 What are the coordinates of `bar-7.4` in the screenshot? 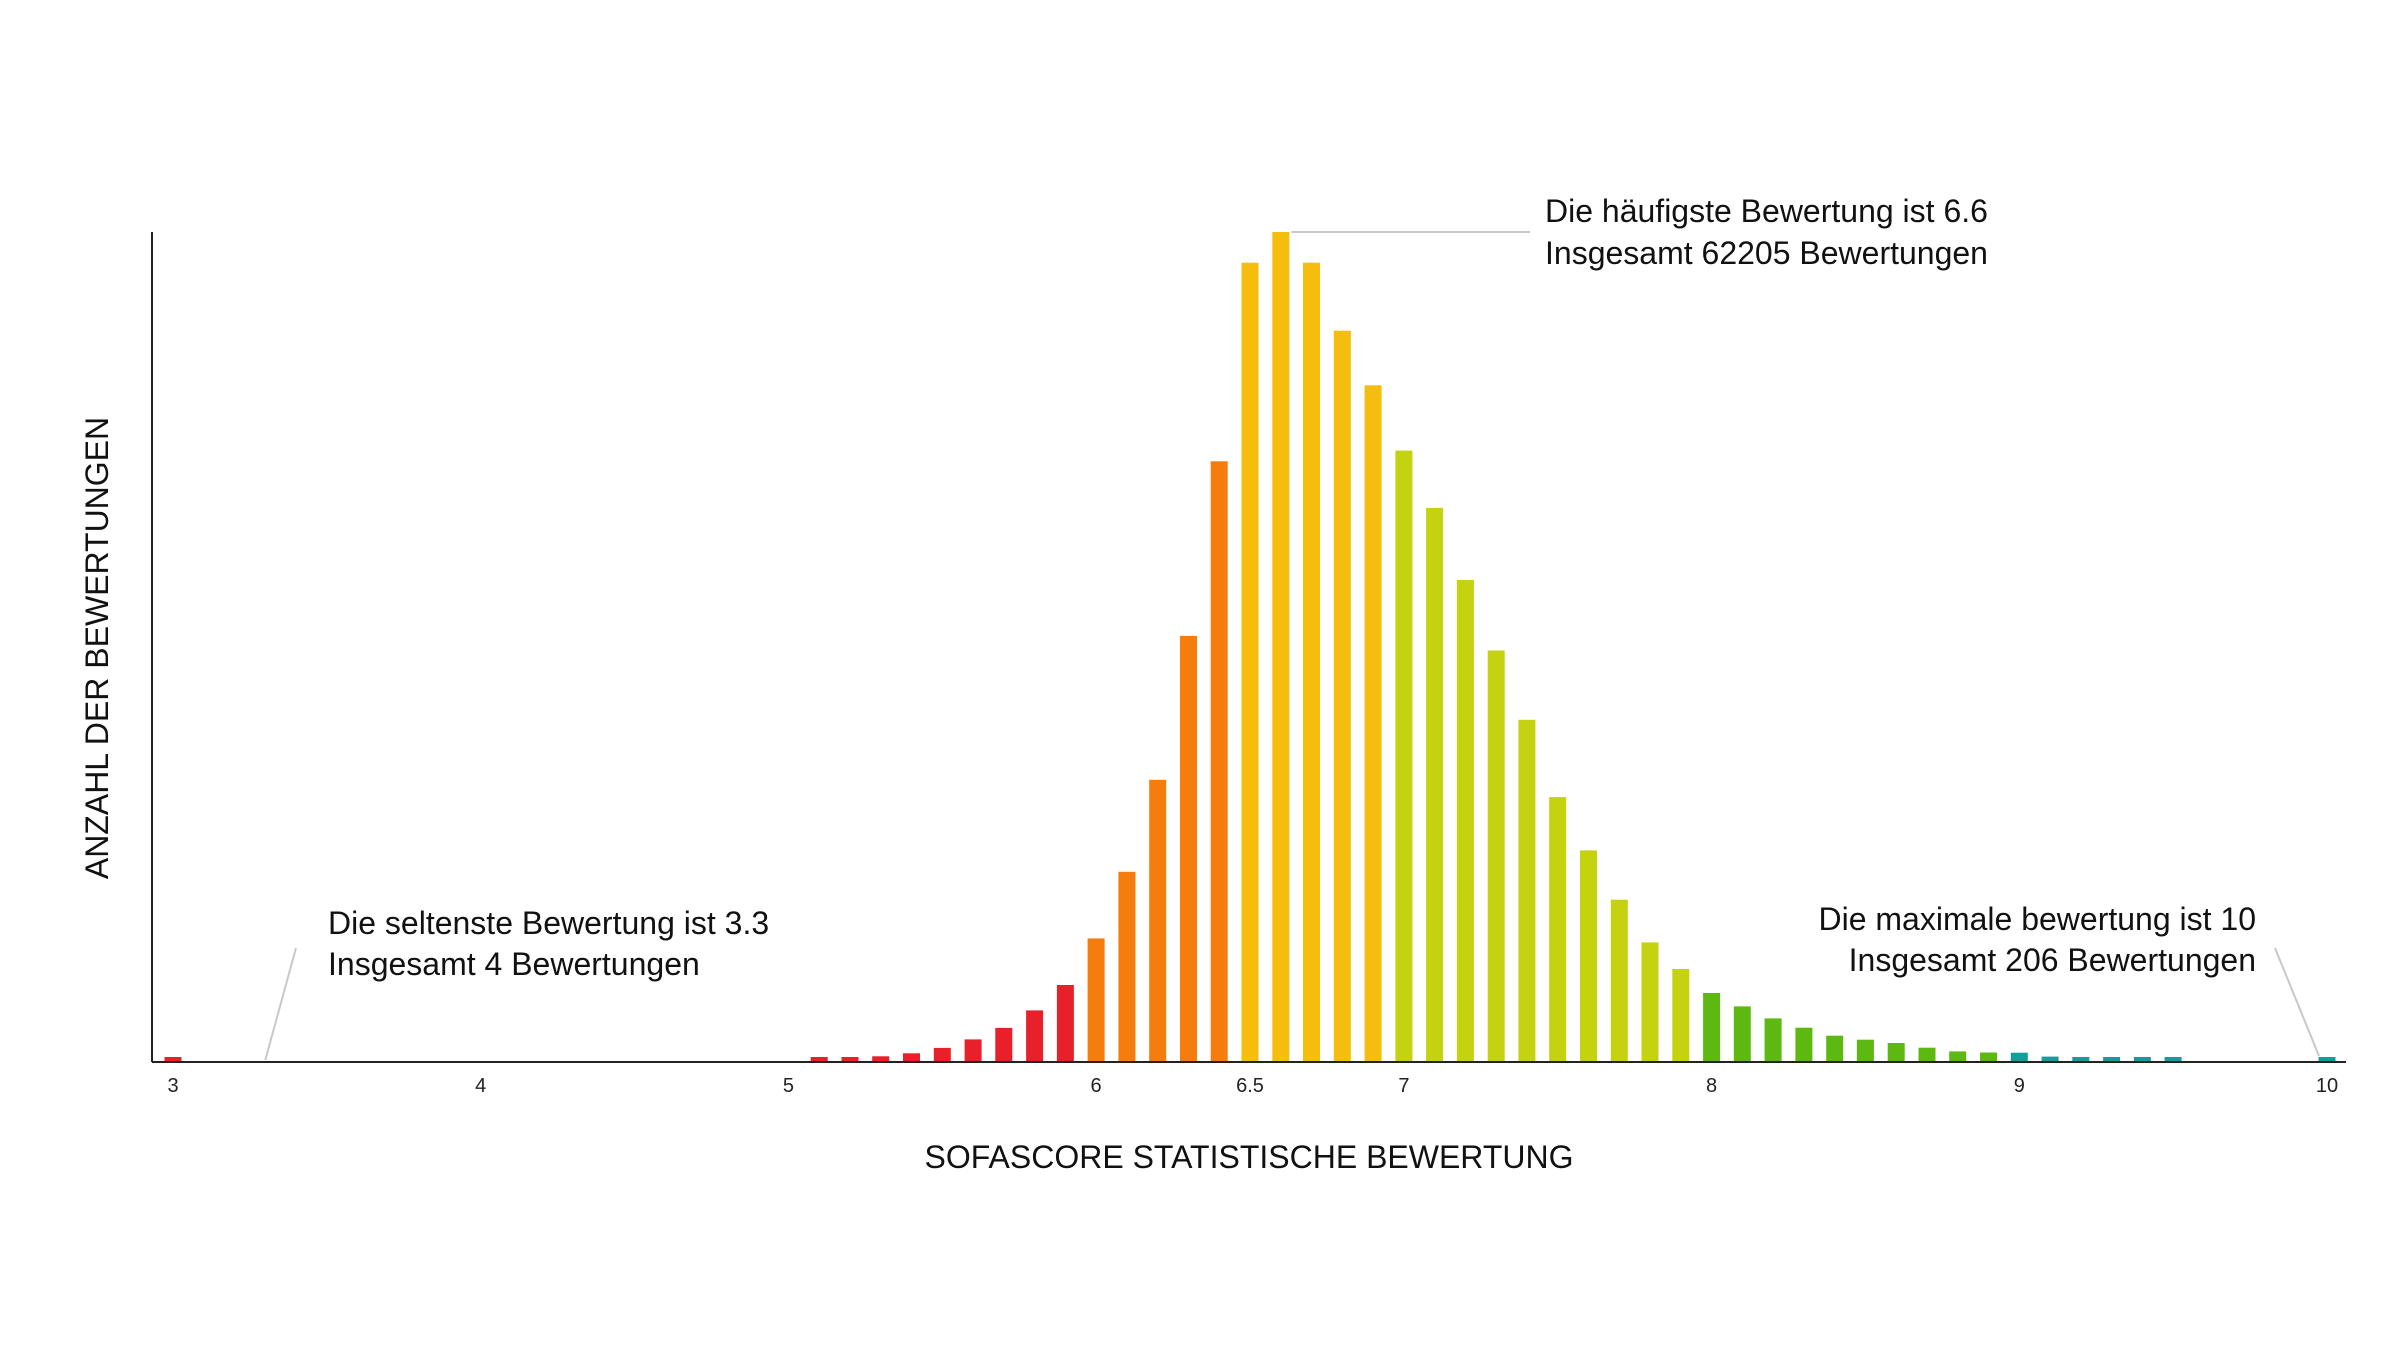 It's located at (1527, 890).